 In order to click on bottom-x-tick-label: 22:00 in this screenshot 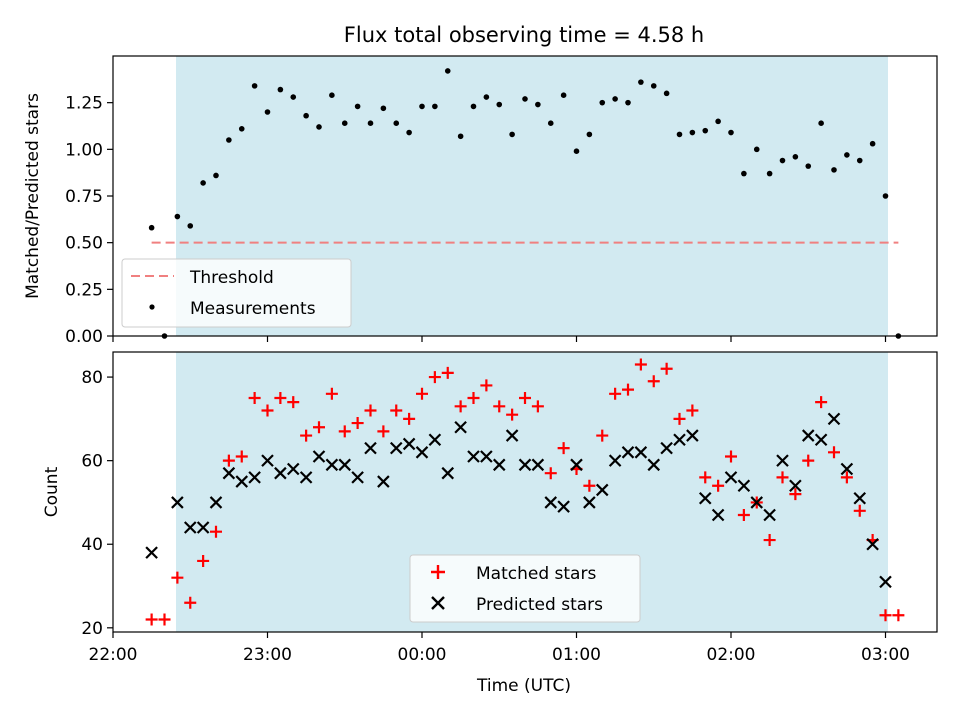, I will do `click(113, 655)`.